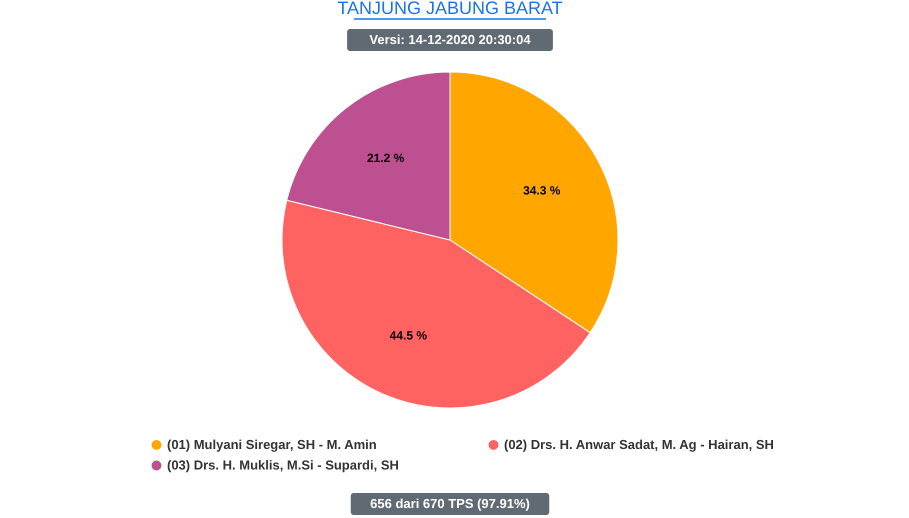 The image size is (909, 518). I want to click on chart-title: TANJUNG JABUNG BARAT, so click(450, 9).